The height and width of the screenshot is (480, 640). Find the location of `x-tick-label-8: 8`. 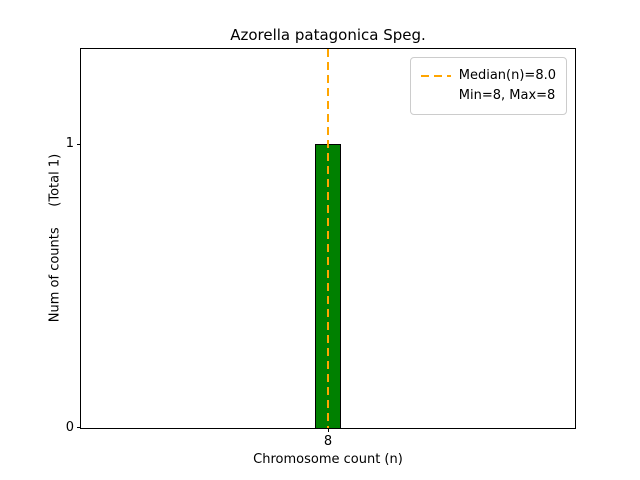

x-tick-label-8: 8 is located at coordinates (328, 441).